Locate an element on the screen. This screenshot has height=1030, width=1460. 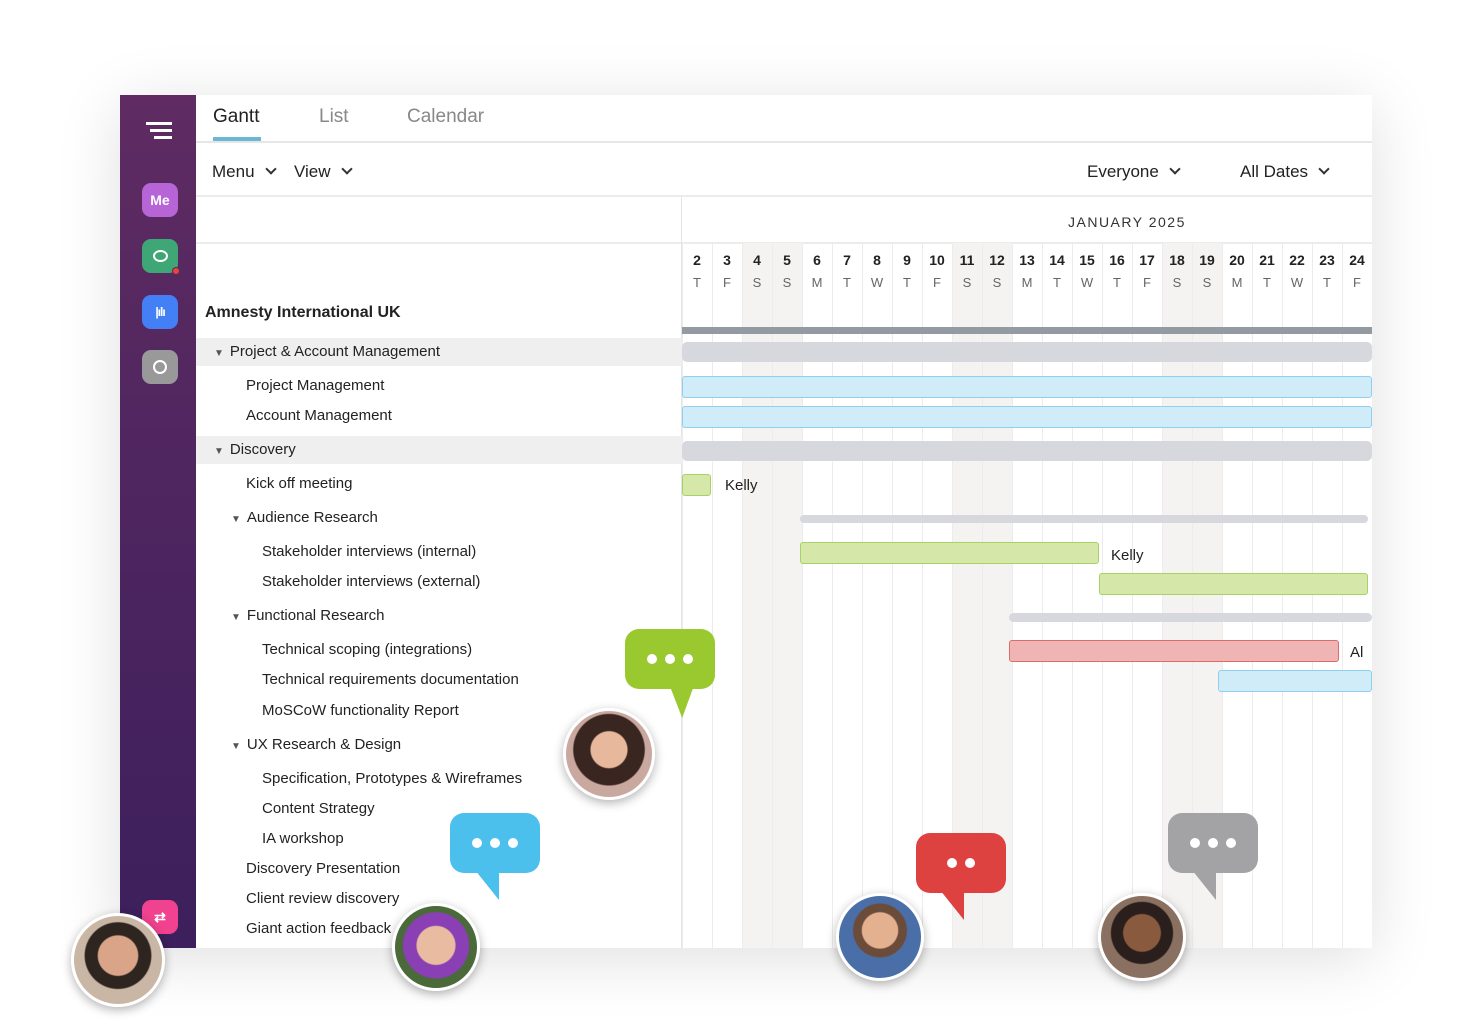
bar-chart-icon: |ılı is located at coordinates (160, 312).